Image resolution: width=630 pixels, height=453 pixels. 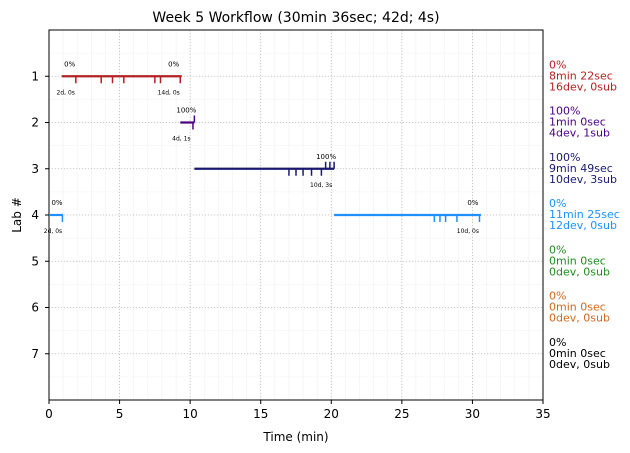 I want to click on y-tick-label: 6, so click(x=35, y=308).